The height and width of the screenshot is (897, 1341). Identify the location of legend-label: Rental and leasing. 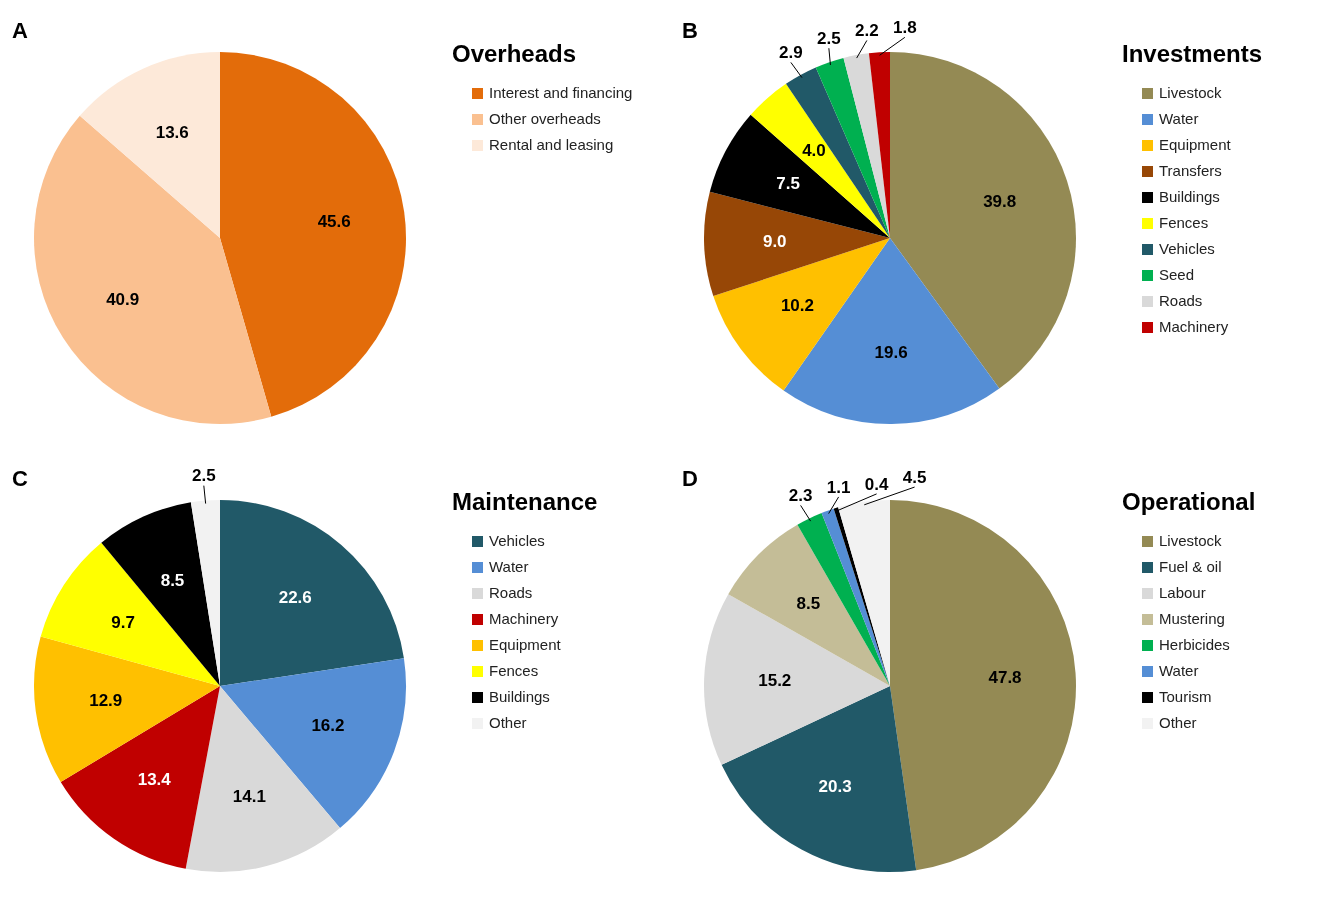
(551, 145).